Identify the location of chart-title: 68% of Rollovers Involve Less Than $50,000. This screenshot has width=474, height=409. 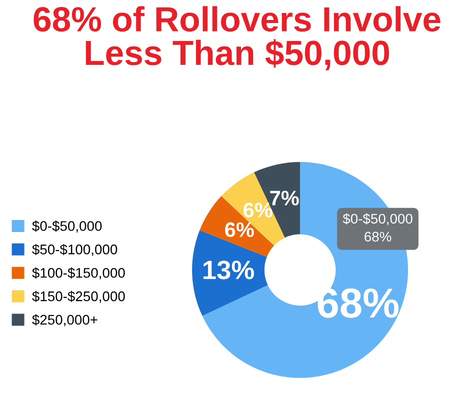
(237, 38).